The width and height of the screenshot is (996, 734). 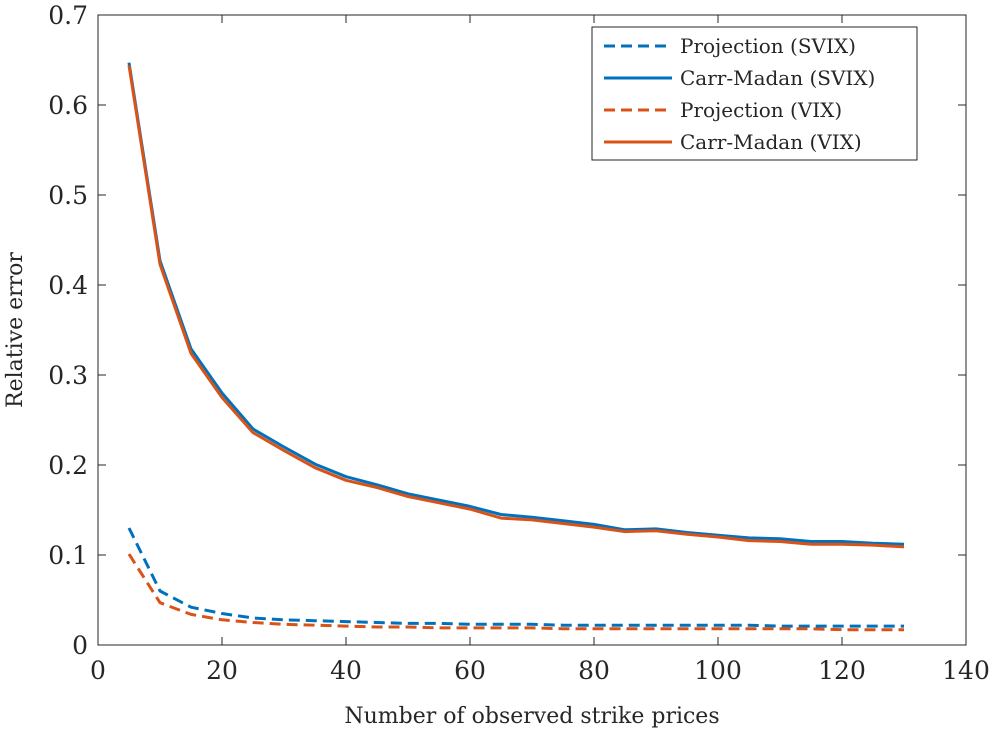 I want to click on legend-label: Projection (SVIX), so click(x=768, y=46).